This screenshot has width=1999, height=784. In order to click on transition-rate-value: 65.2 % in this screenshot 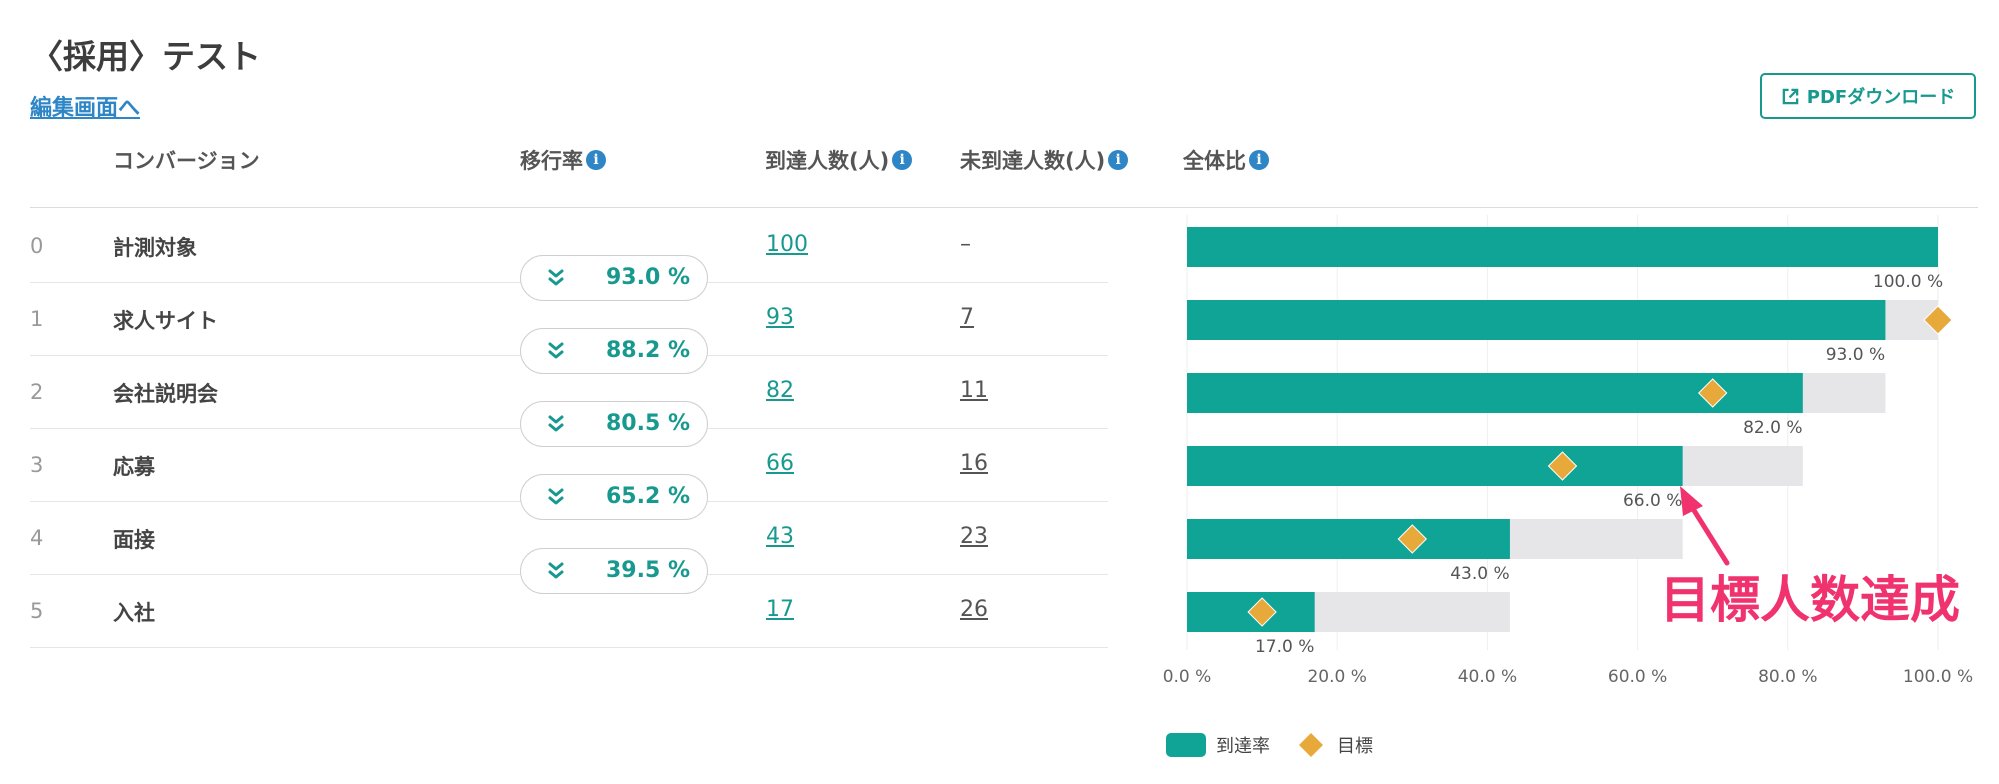, I will do `click(648, 496)`.